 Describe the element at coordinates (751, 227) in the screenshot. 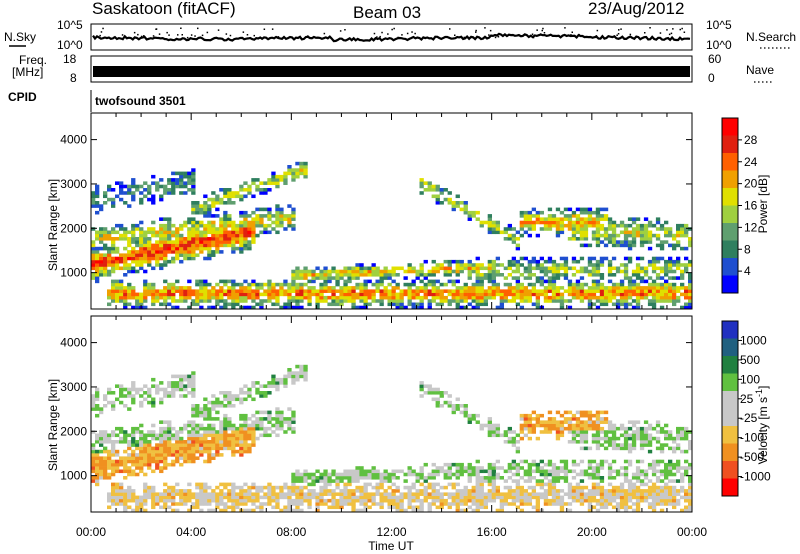

I see `colorbar-tick-label: 12` at that location.